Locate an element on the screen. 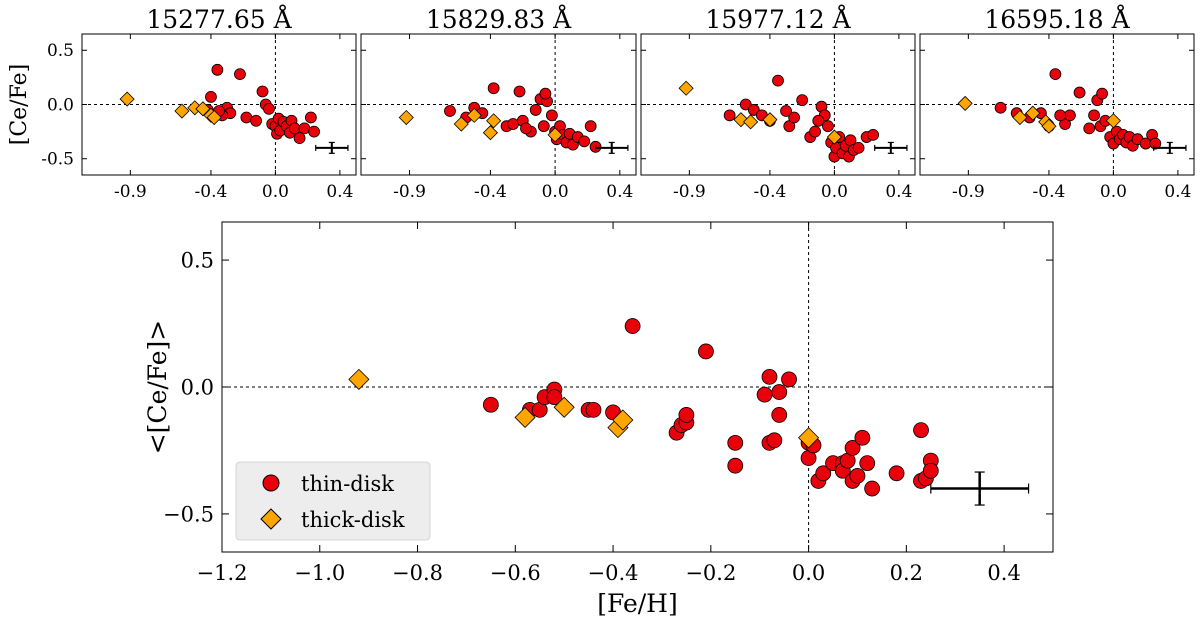 The width and height of the screenshot is (1200, 624). legend-marker-thick is located at coordinates (271, 519).